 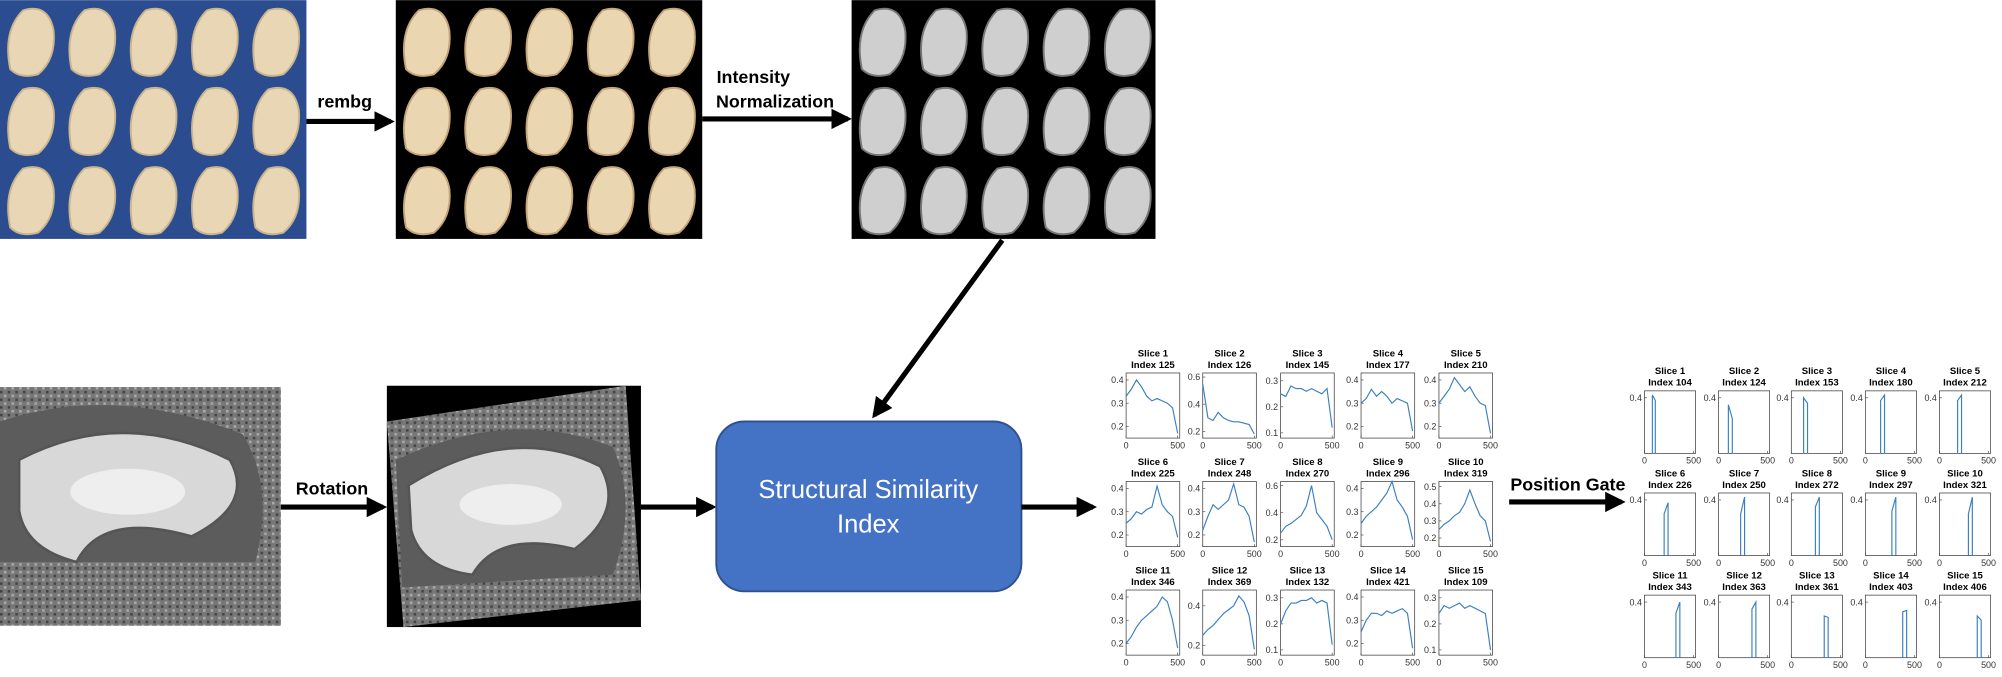 I want to click on position-gate-label: Position Gate, so click(x=1567, y=484).